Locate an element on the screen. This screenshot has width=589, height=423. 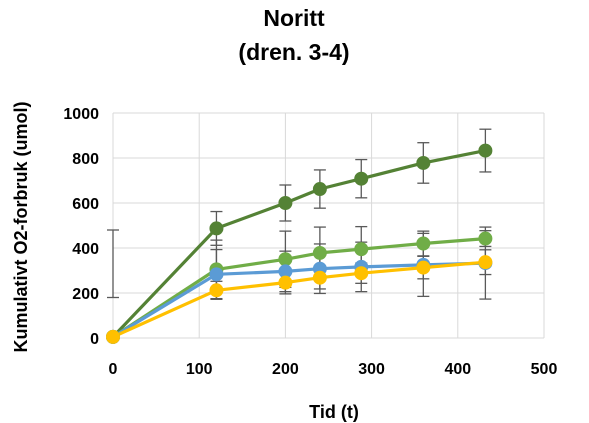
x-tick-label: 300 is located at coordinates (371, 369).